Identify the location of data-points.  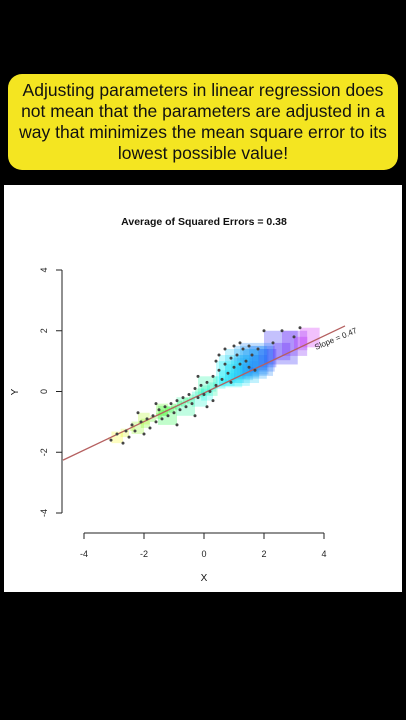
(205, 385).